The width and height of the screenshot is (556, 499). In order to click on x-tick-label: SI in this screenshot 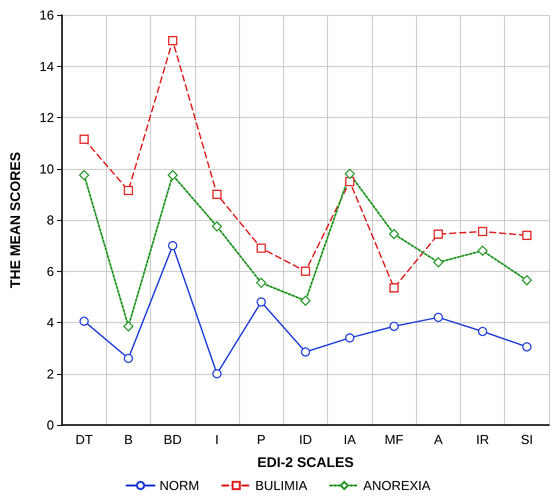, I will do `click(527, 439)`.